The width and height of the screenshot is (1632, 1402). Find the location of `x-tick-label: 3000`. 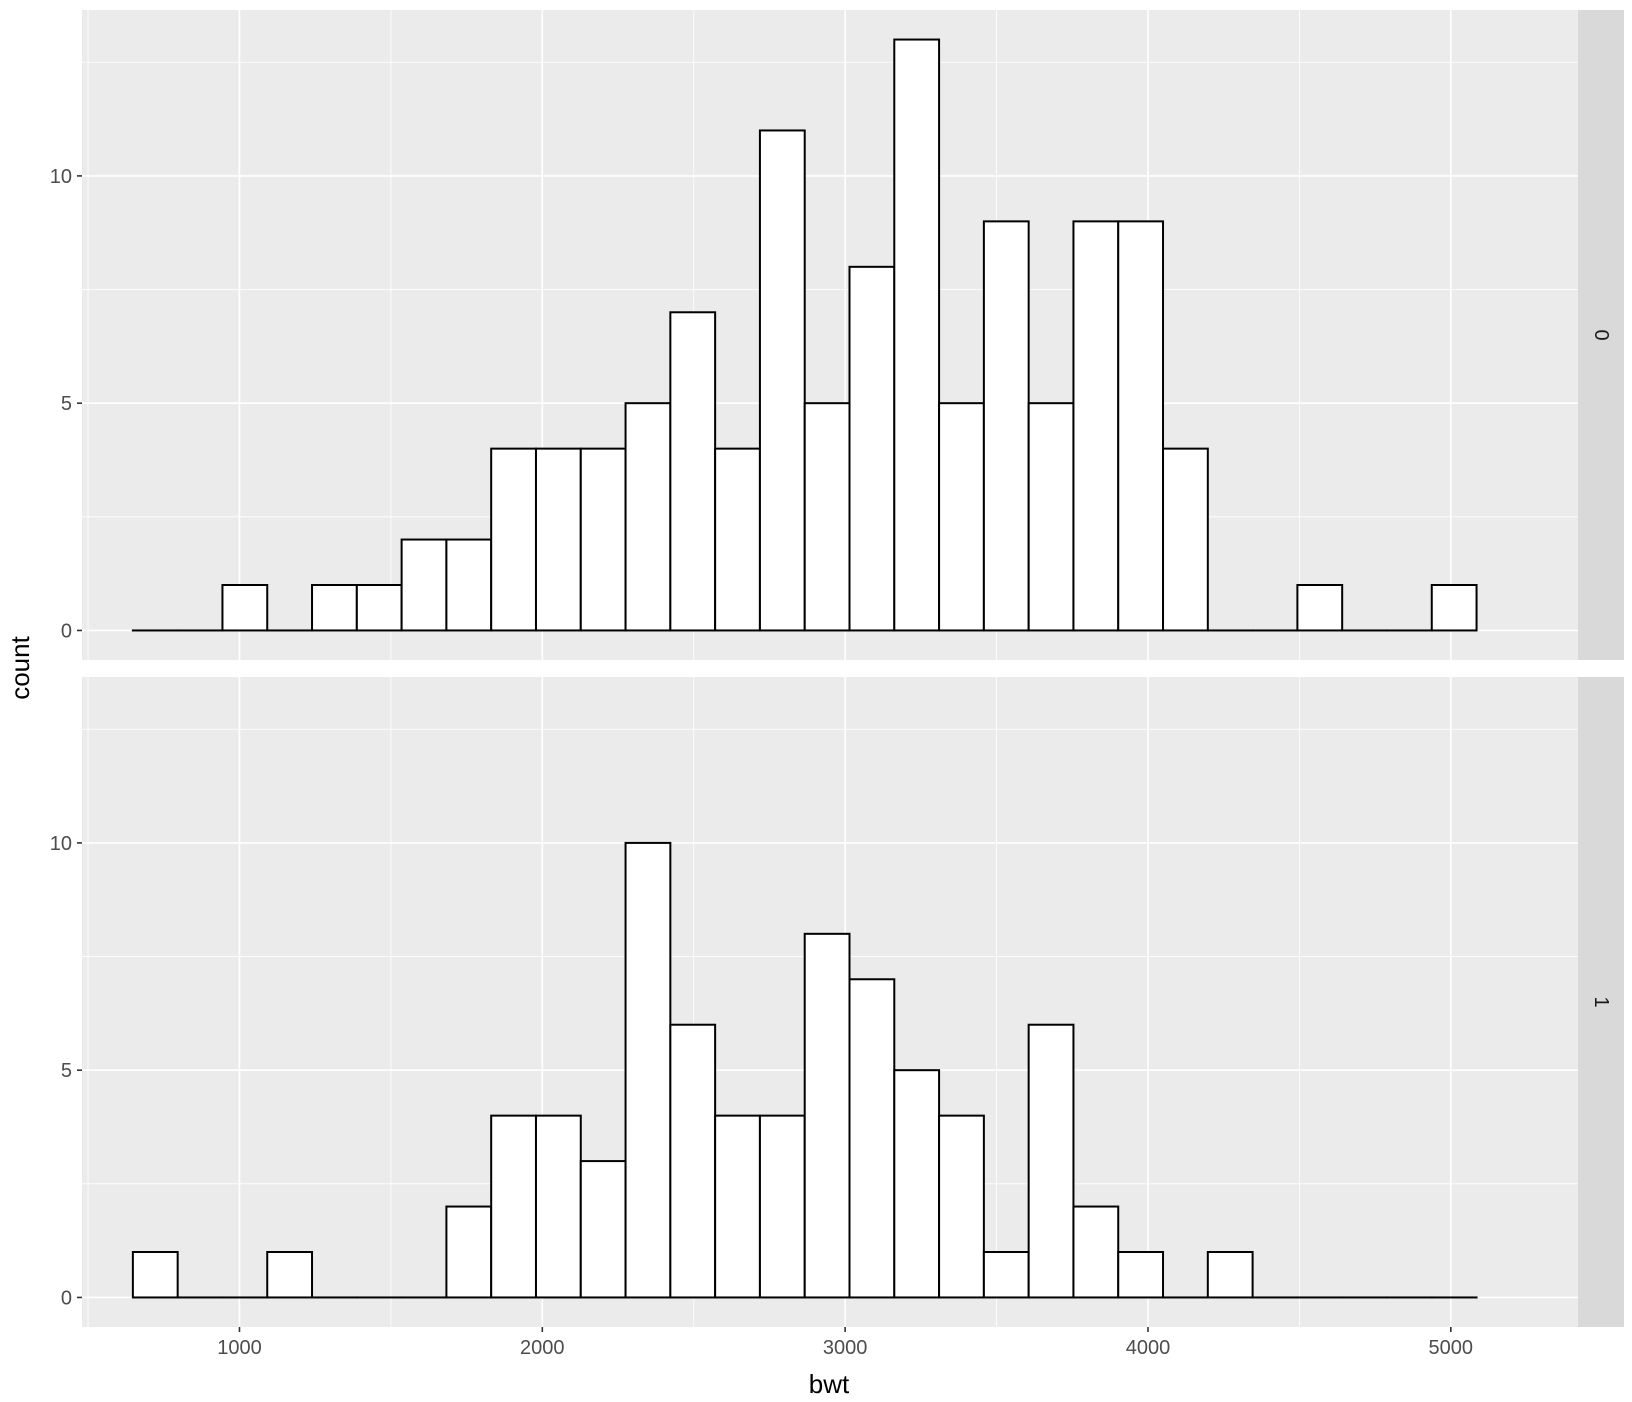

x-tick-label: 3000 is located at coordinates (845, 1348).